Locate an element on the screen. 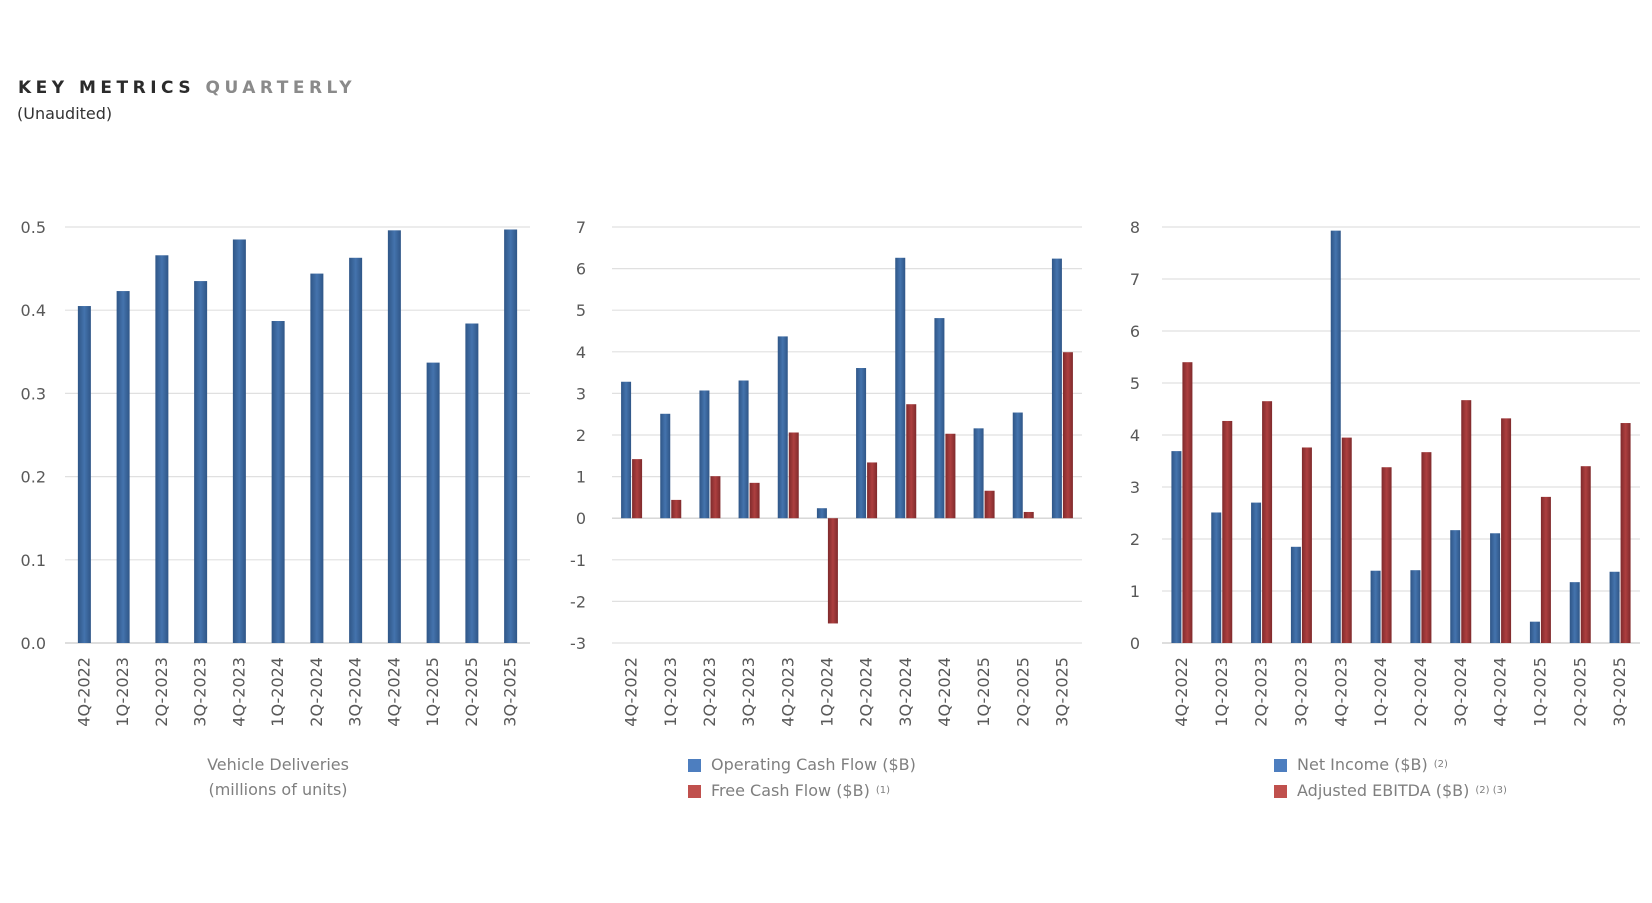  title-main: KEY METRICS is located at coordinates (107, 88).